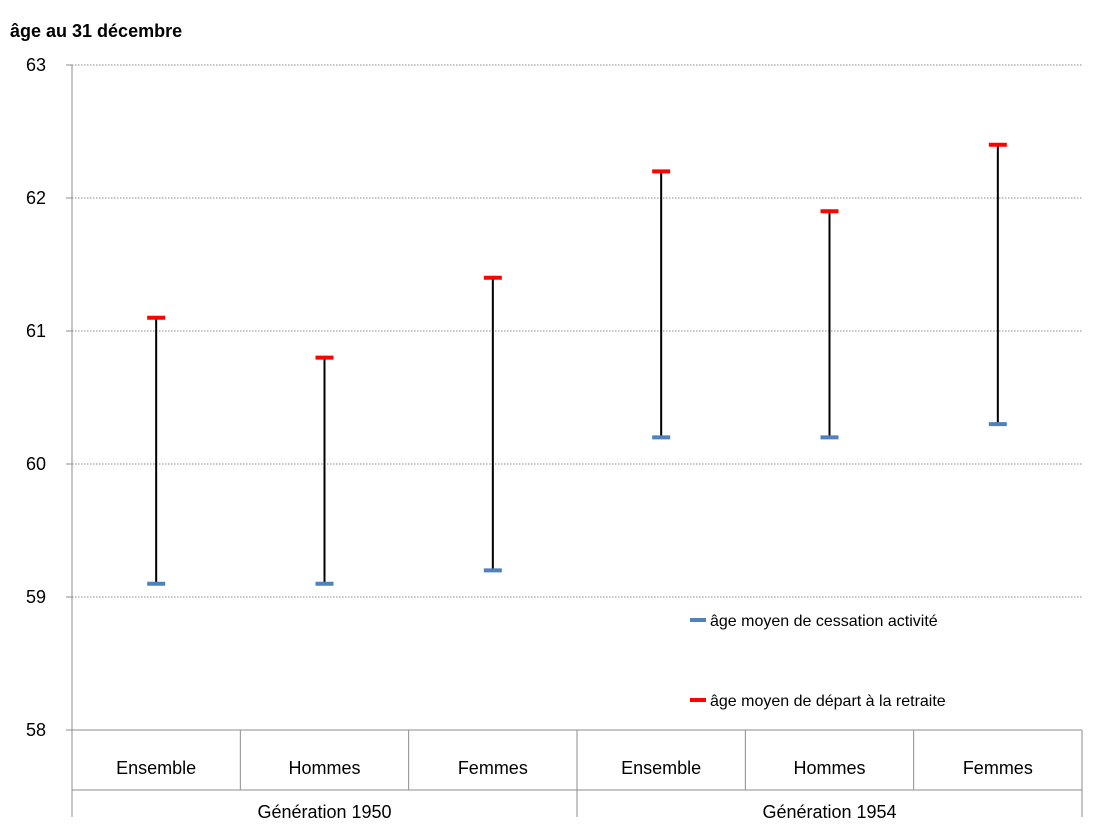 The width and height of the screenshot is (1094, 829). I want to click on y-tick-label: 63, so click(36, 65).